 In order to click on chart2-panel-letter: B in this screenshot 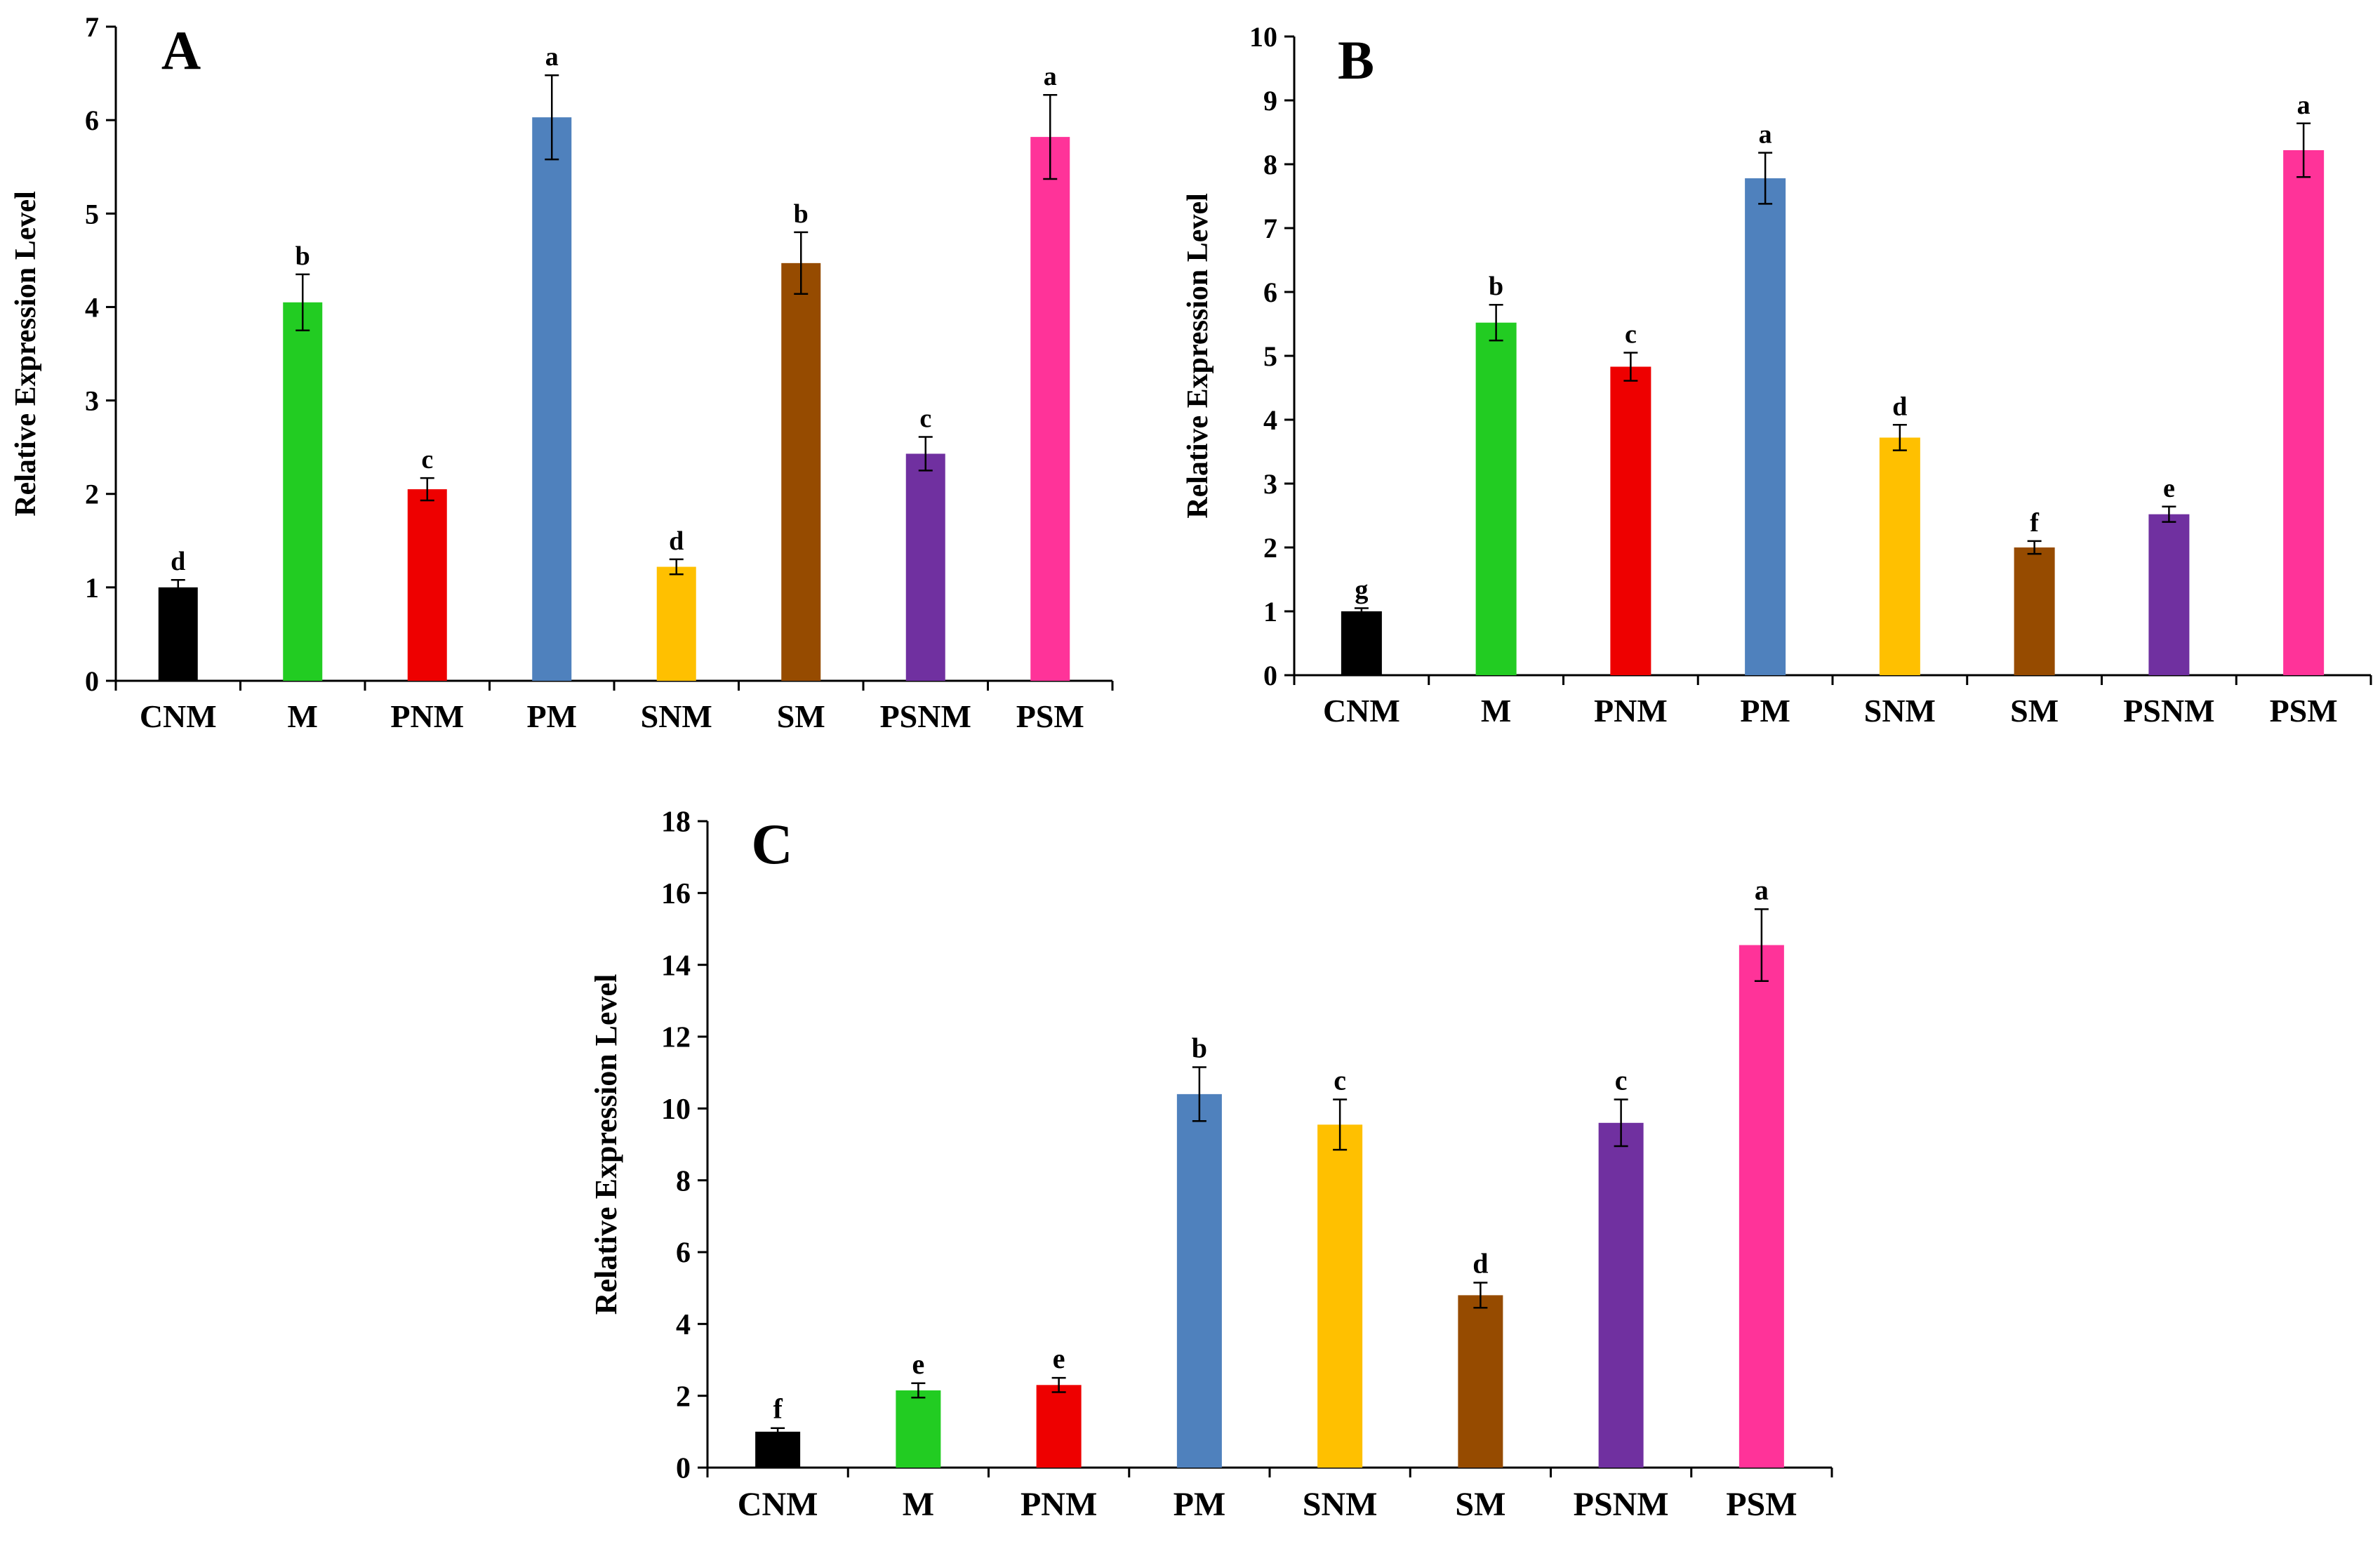, I will do `click(1356, 60)`.